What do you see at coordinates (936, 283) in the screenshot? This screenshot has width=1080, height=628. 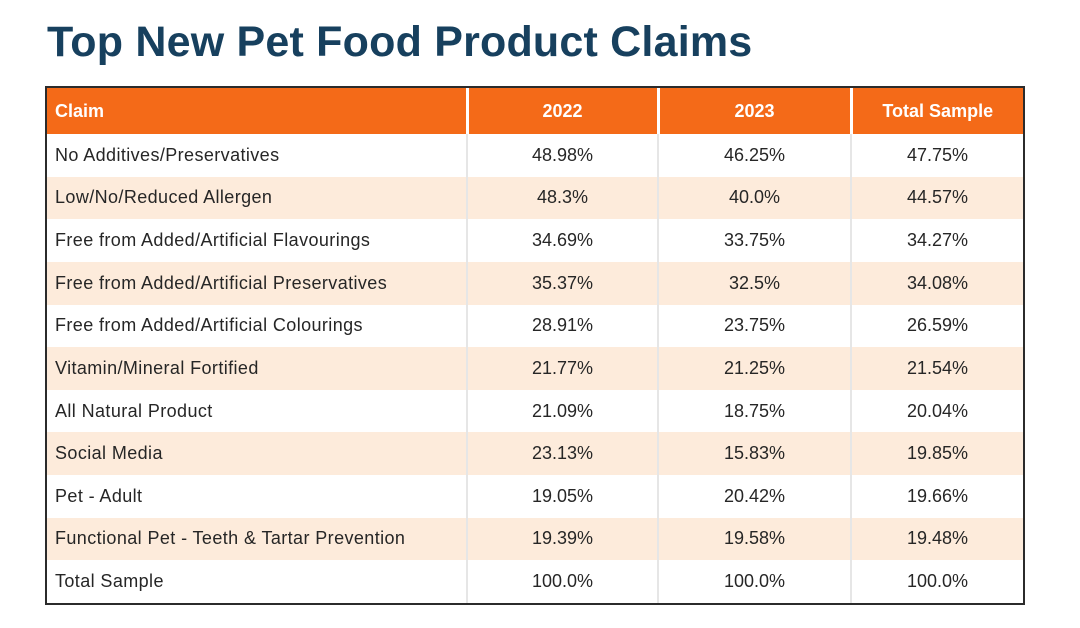 I see `total-sample-cell: 34.08%` at bounding box center [936, 283].